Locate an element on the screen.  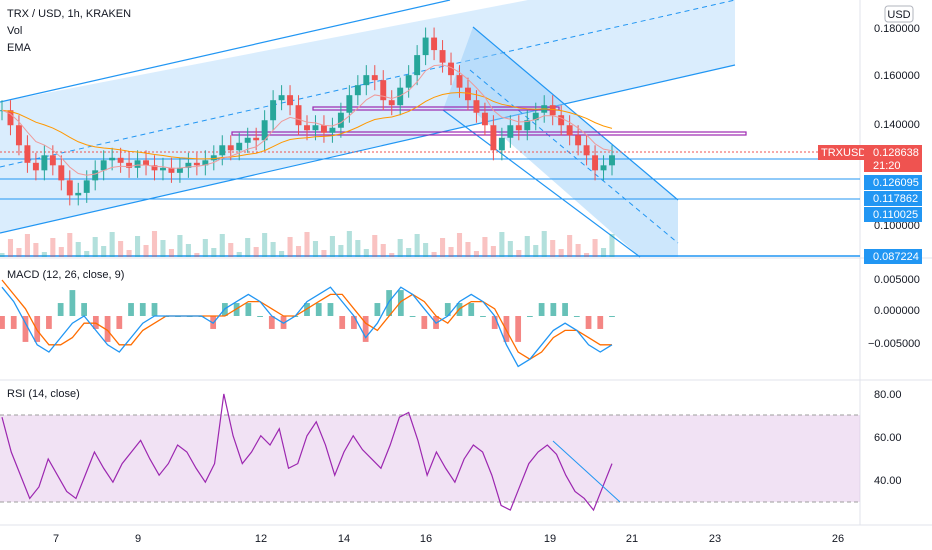
svg-text: 0.126095 is located at coordinates (896, 183).